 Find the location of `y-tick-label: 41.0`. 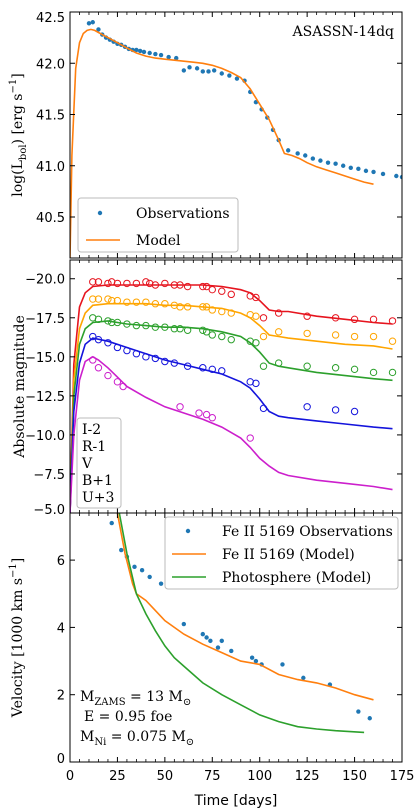

y-tick-label: 41.0 is located at coordinates (50, 167).